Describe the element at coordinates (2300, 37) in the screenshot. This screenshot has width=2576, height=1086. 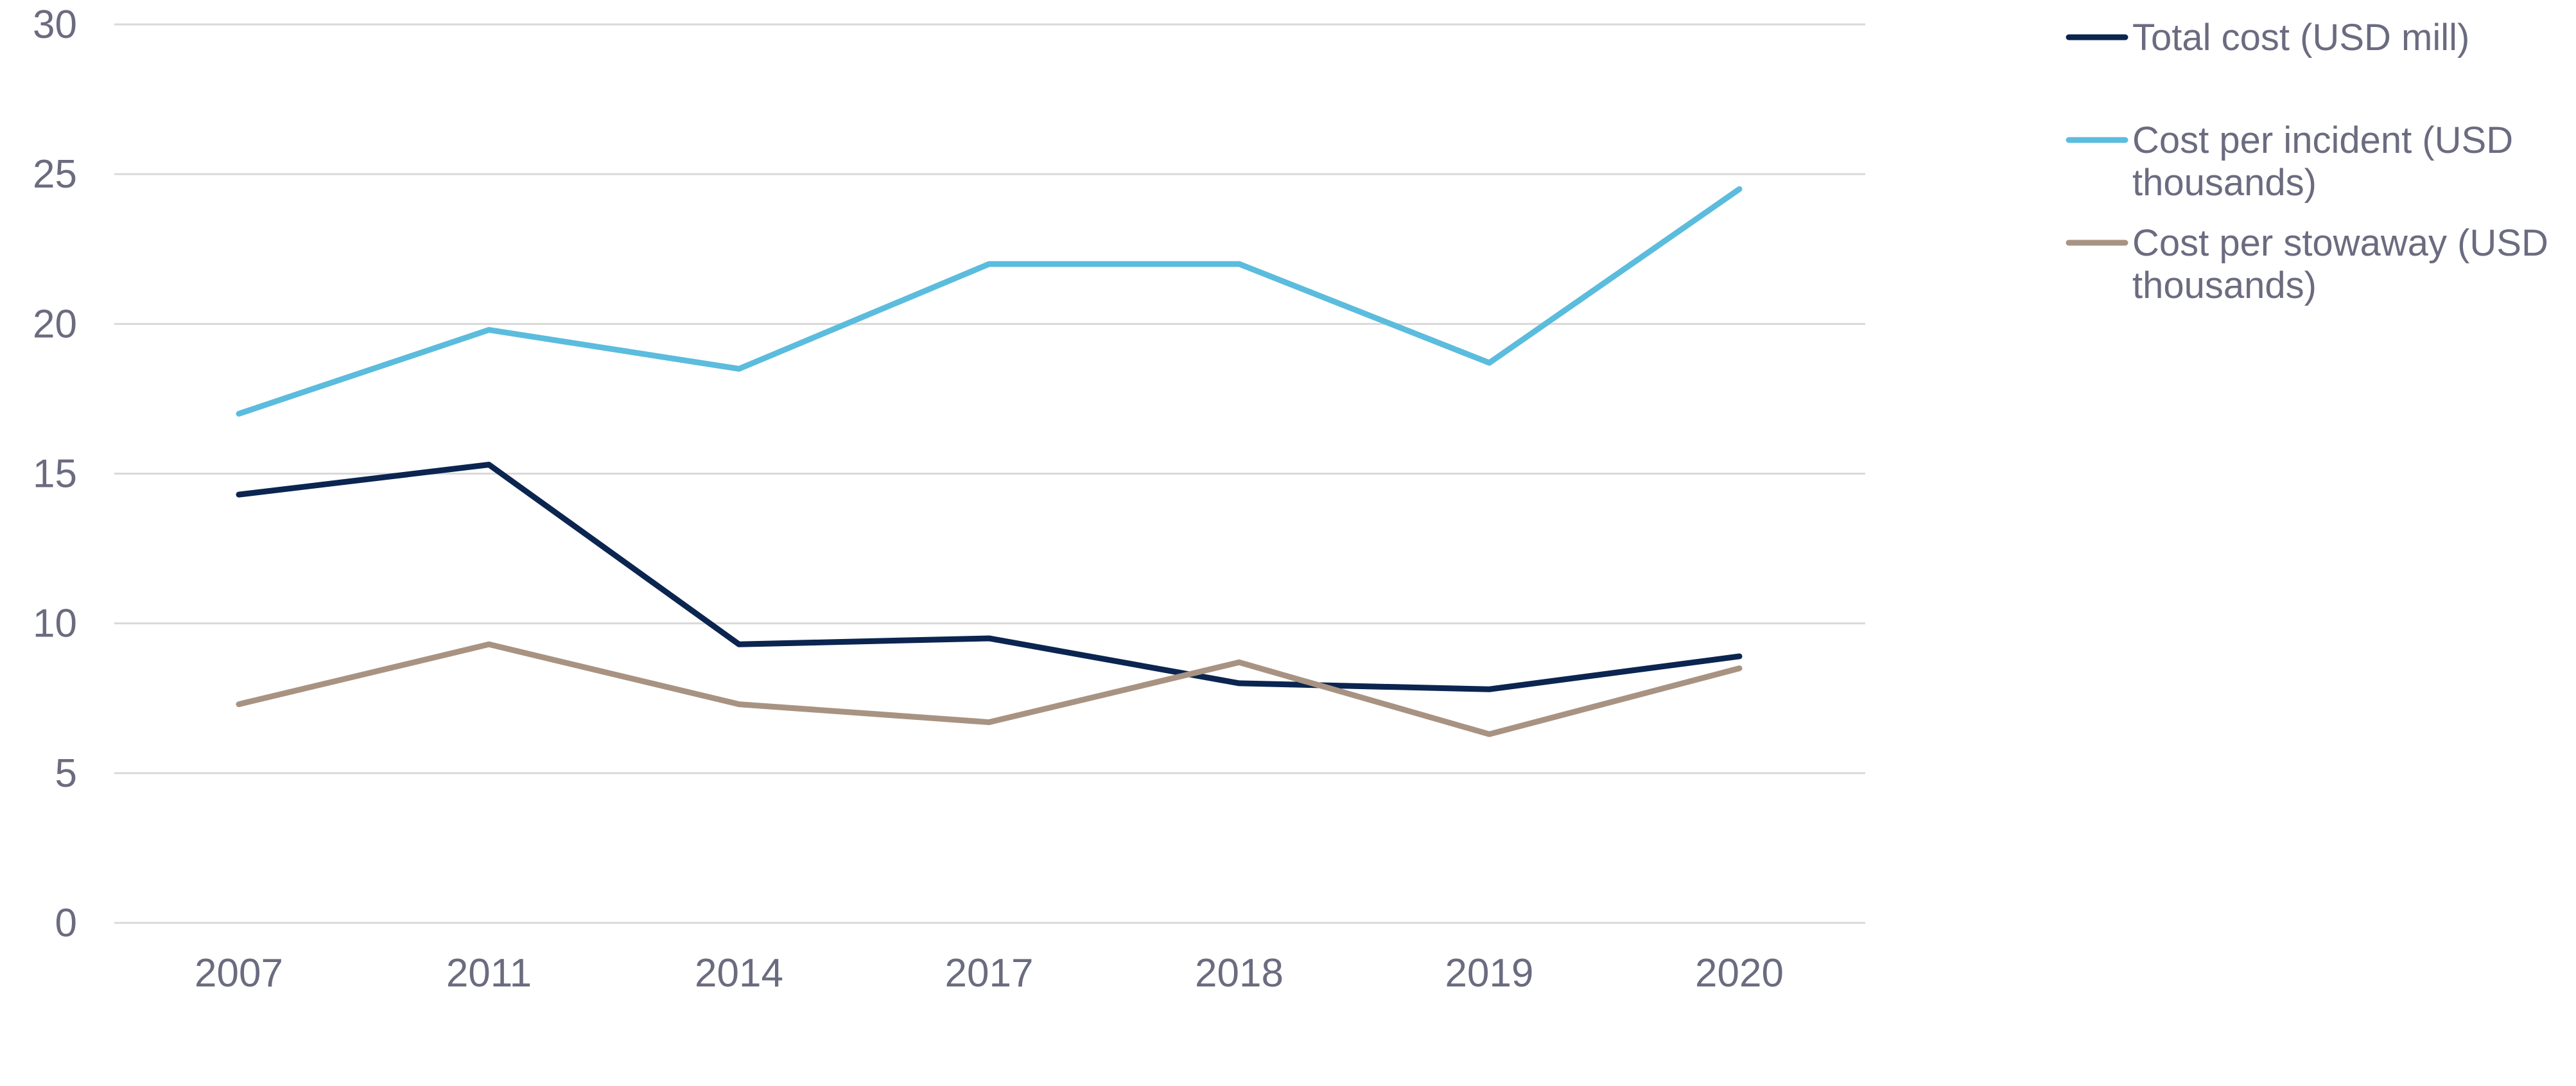
I see `legend-label: Total cost (USD mill)` at that location.